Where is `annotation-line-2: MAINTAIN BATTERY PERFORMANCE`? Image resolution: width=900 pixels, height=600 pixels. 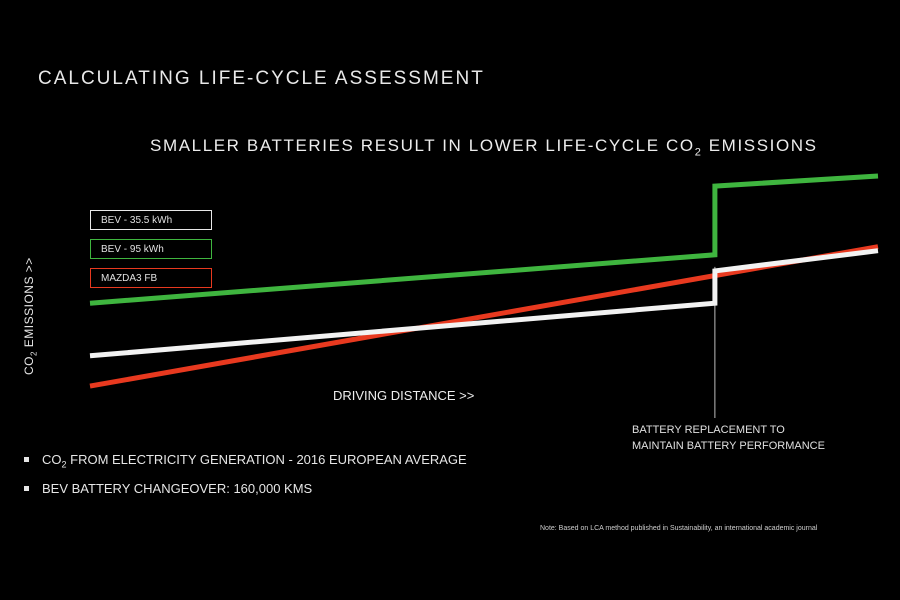
annotation-line-2: MAINTAIN BATTERY PERFORMANCE is located at coordinates (728, 446).